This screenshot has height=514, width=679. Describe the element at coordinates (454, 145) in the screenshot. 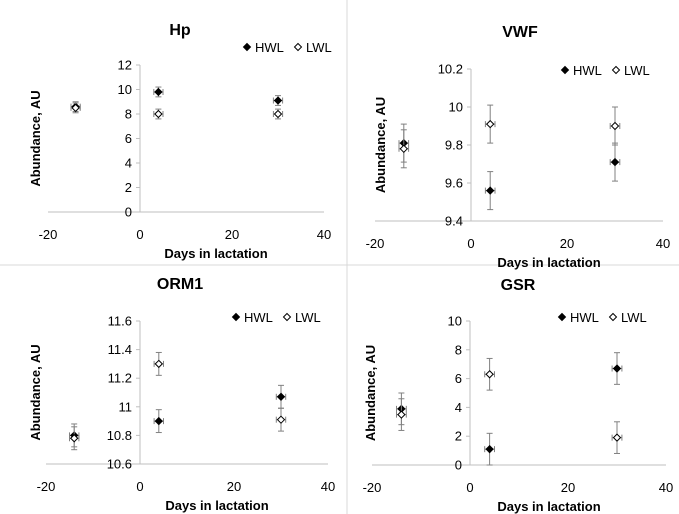

I see `y-tick-label: 9.8` at that location.